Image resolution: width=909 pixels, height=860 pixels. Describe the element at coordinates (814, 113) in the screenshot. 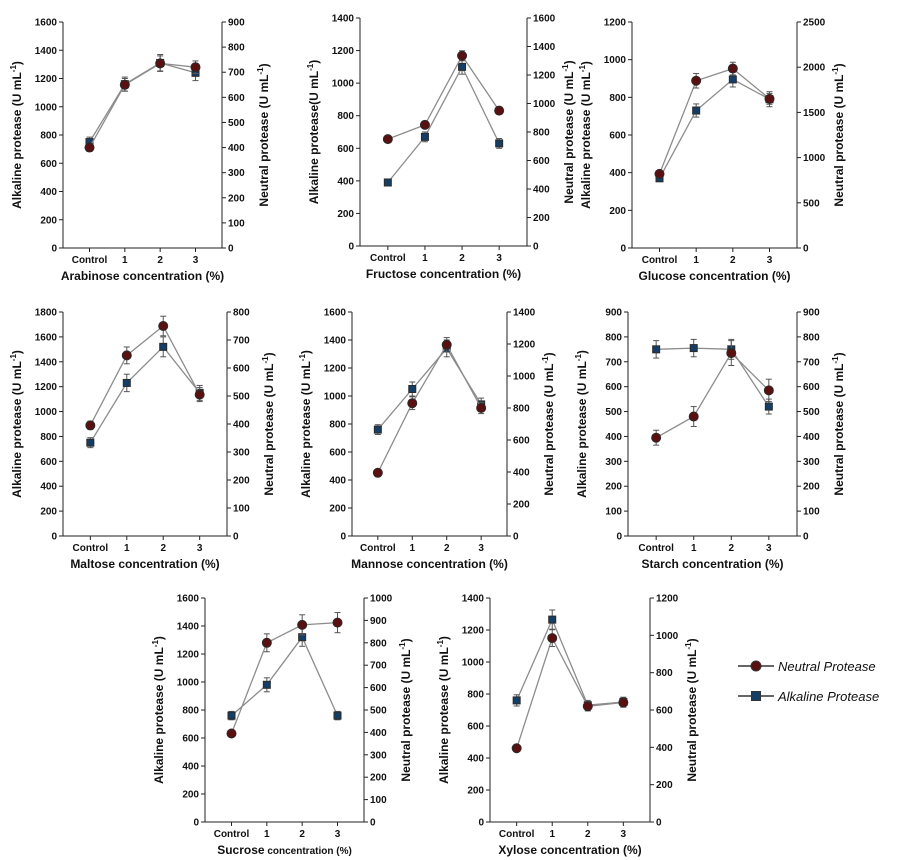

I see `right-tick-label: 1500` at that location.